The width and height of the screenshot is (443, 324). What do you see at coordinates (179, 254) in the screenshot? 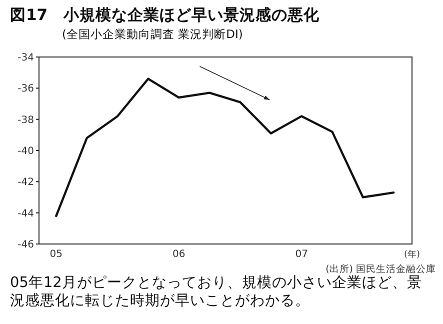
I see `x-tick-label: 06` at bounding box center [179, 254].